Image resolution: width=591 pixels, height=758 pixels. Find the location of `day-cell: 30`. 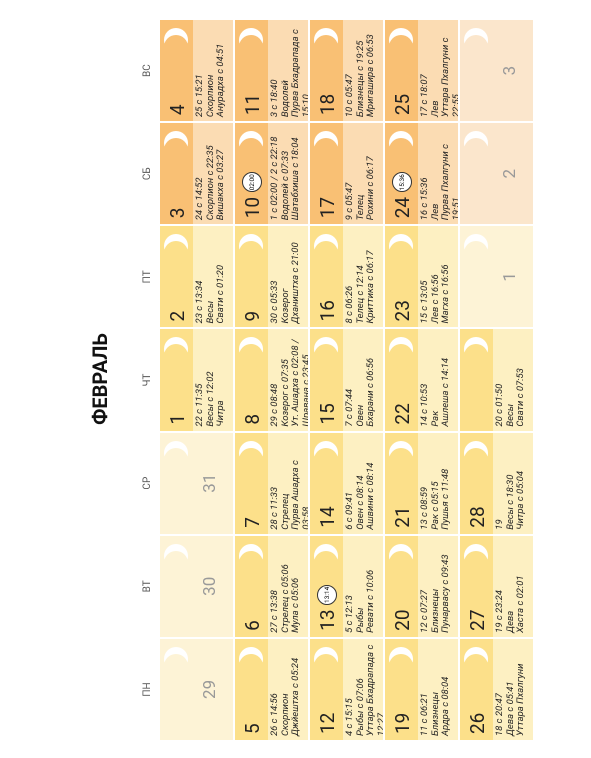

day-cell: 30 is located at coordinates (196, 586).